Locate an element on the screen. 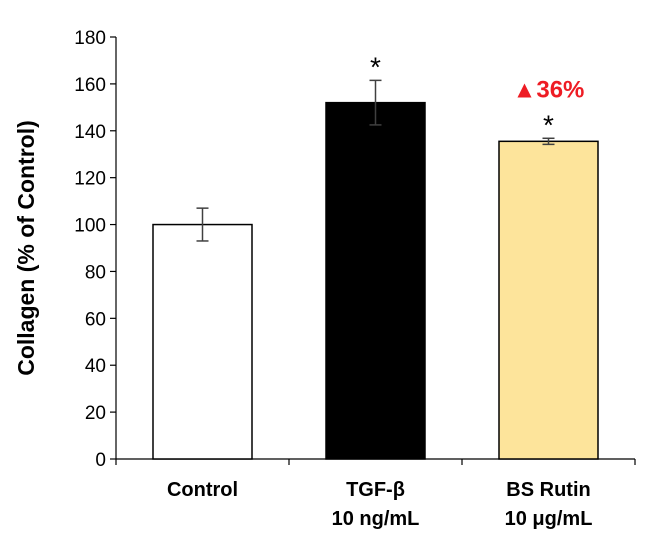 This screenshot has height=553, width=650. x-tick-label: Control is located at coordinates (202, 490).